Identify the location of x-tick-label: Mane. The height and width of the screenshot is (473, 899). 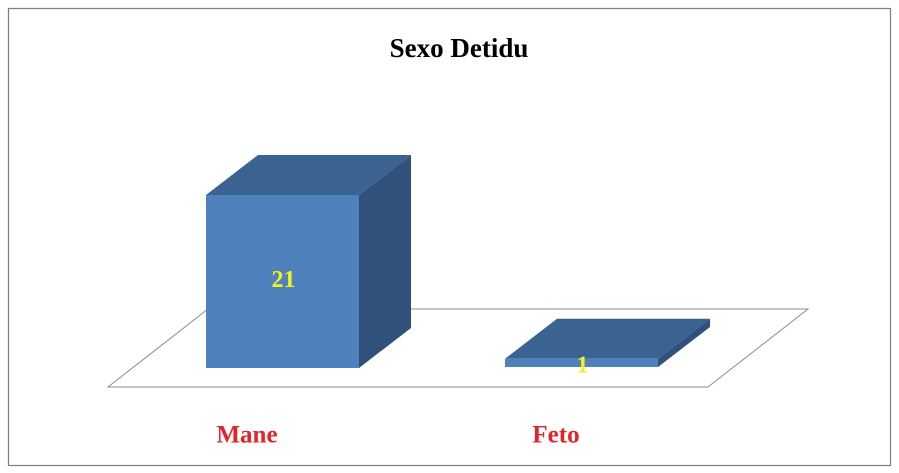
(246, 435).